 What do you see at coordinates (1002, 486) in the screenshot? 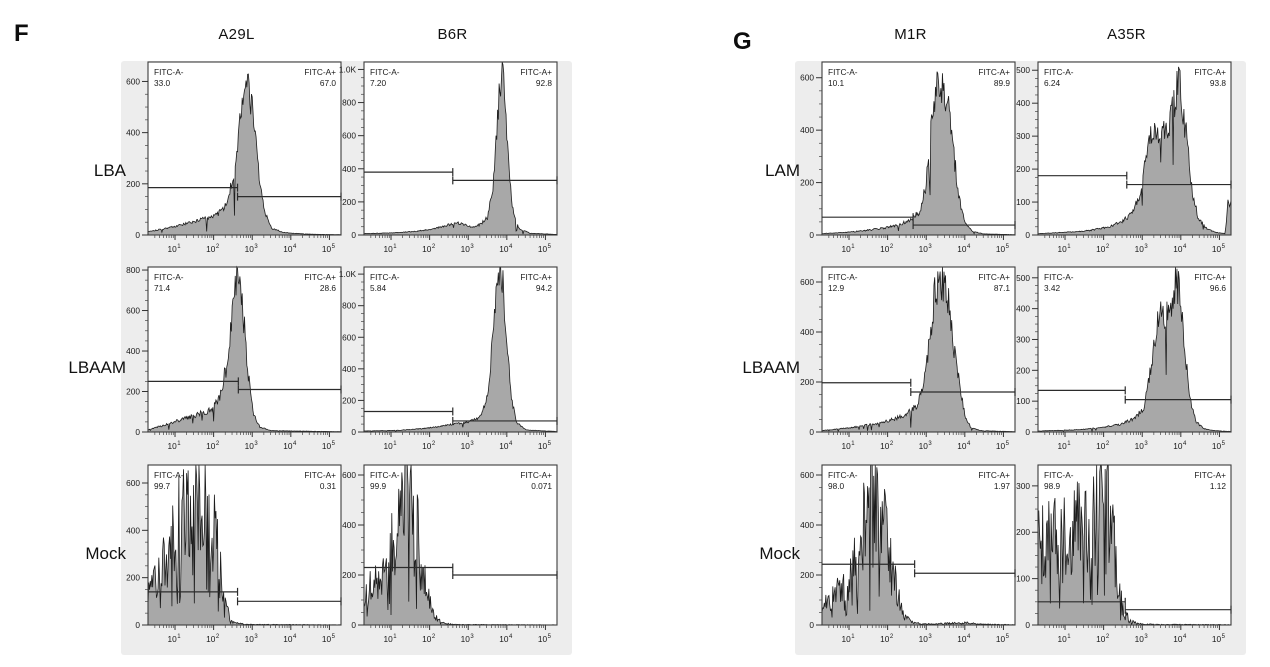
I see `pos-percentage: 1.97` at bounding box center [1002, 486].